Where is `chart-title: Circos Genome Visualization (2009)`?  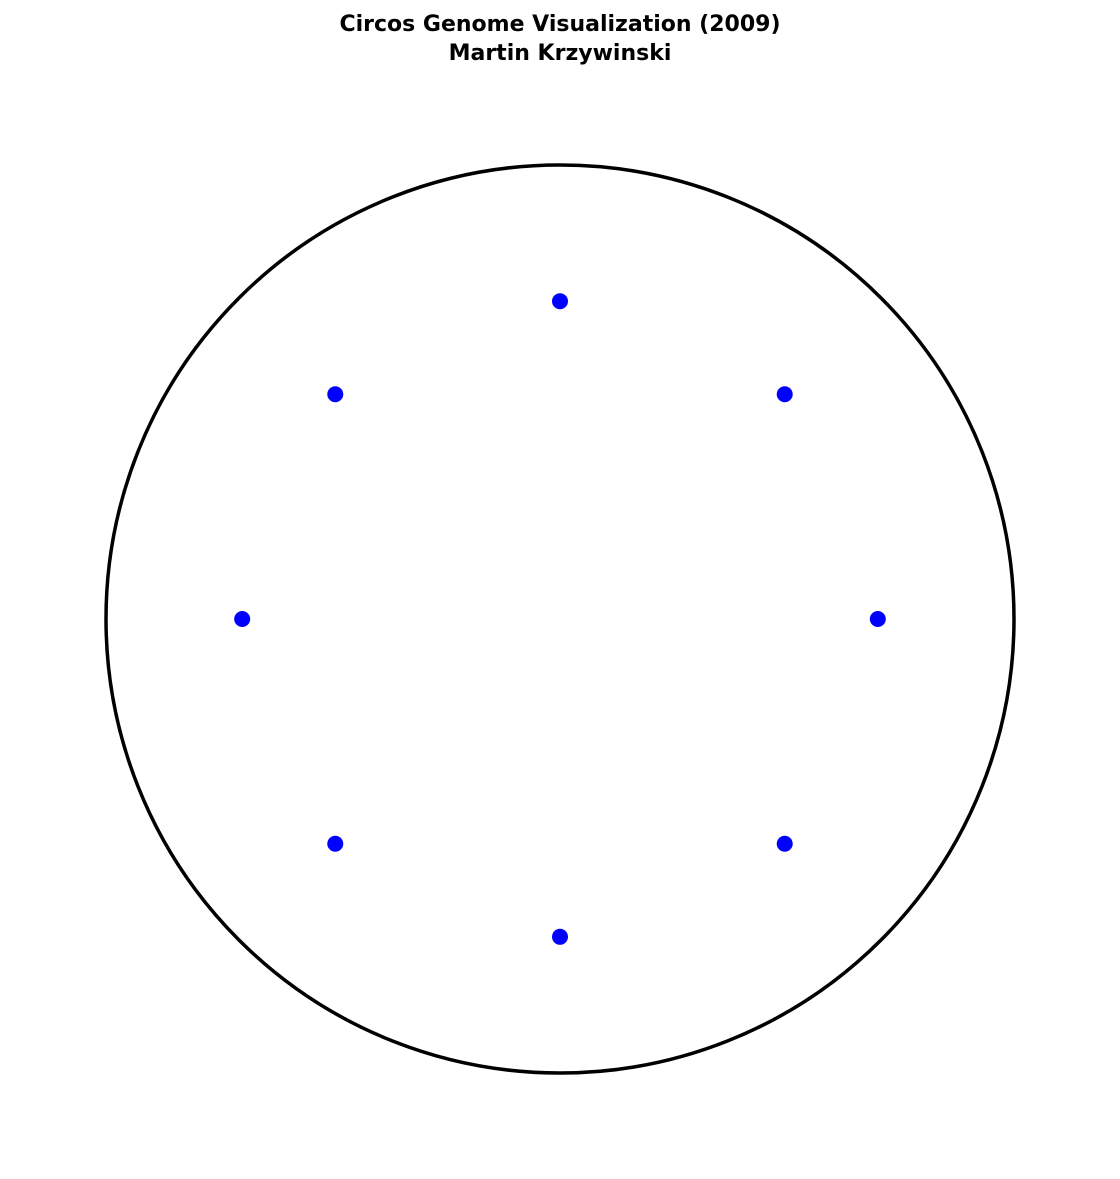 chart-title: Circos Genome Visualization (2009) is located at coordinates (560, 24).